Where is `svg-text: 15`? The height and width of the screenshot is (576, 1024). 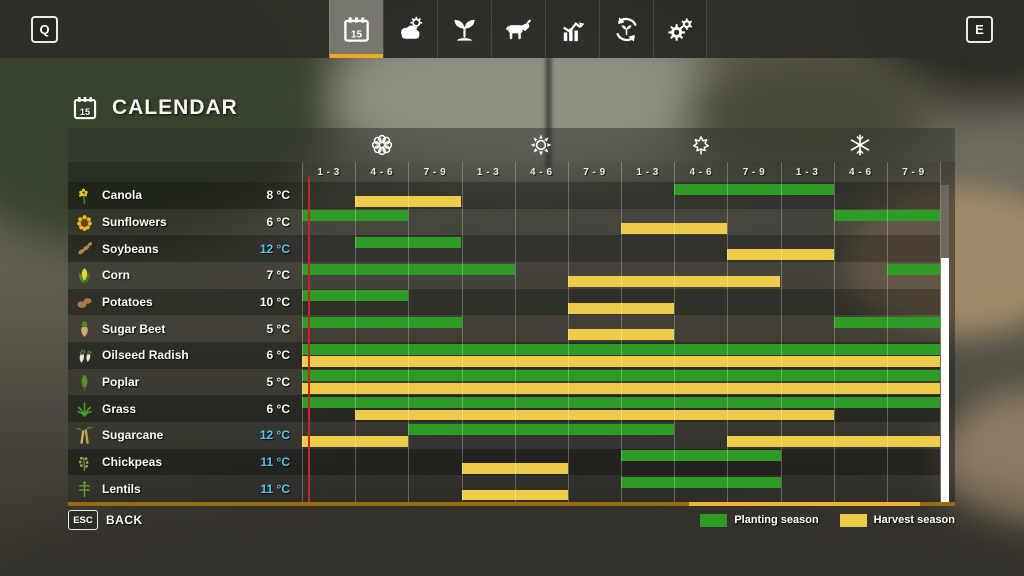 svg-text: 15 is located at coordinates (85, 112).